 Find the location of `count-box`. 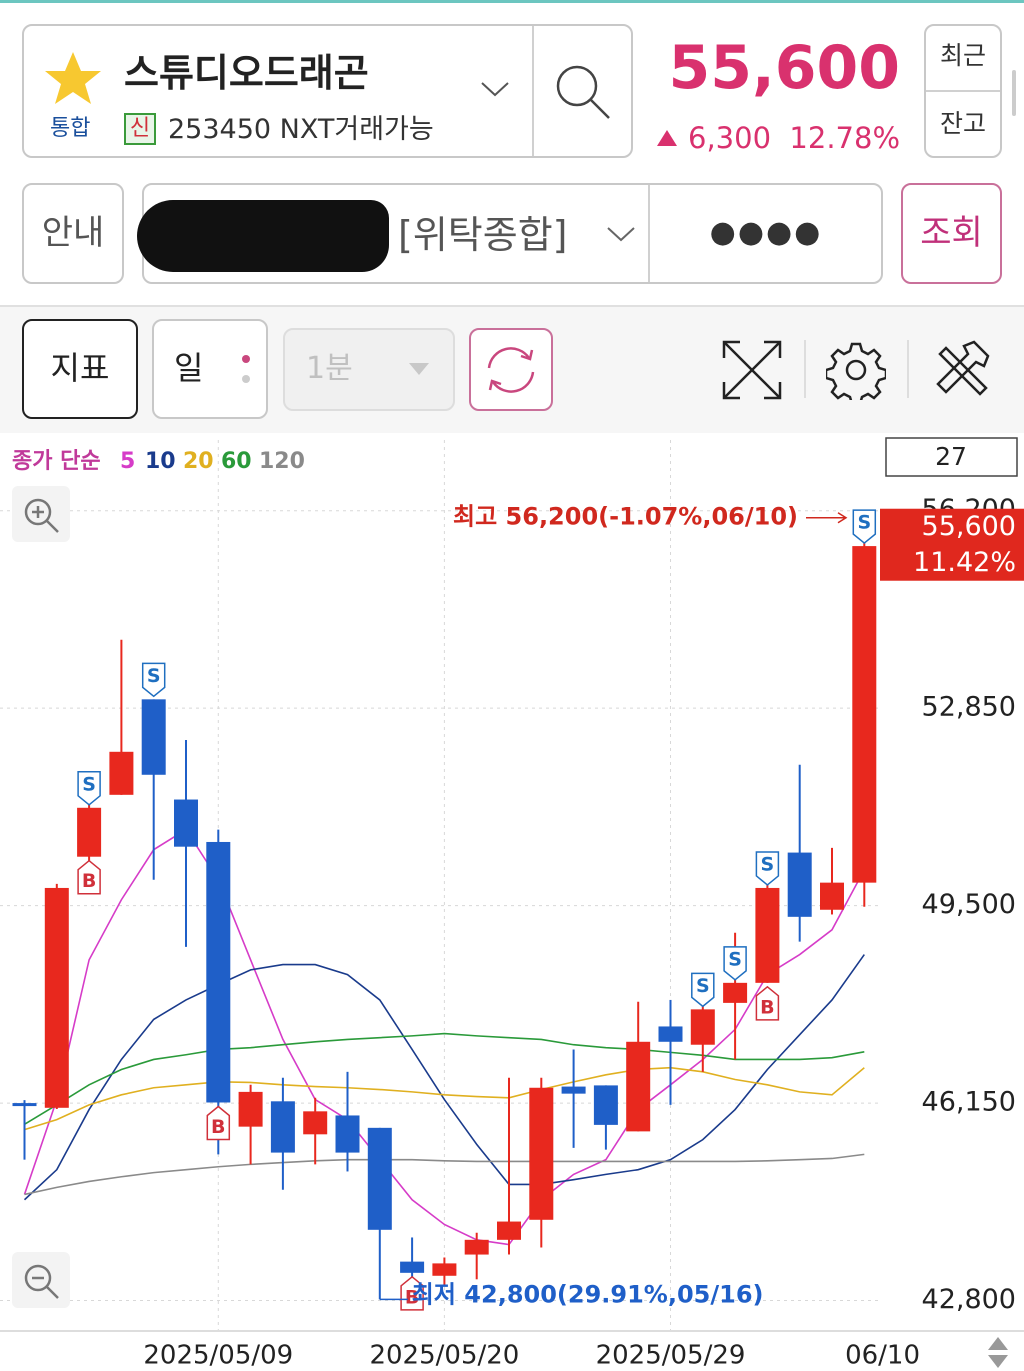

count-box is located at coordinates (951, 457).